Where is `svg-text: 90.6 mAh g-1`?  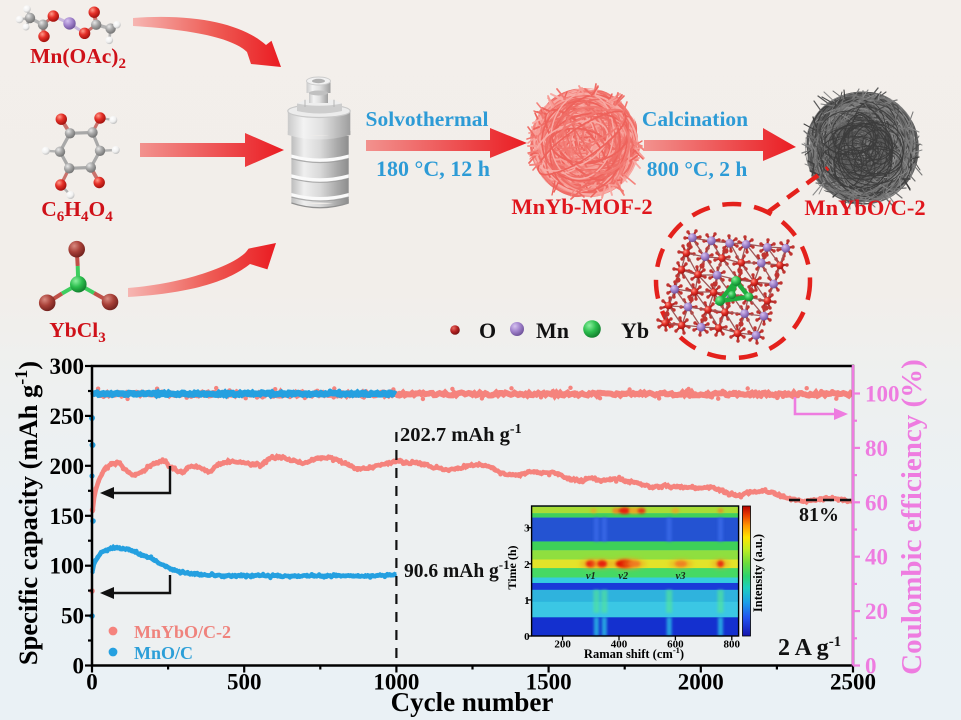 svg-text: 90.6 mAh g-1 is located at coordinates (457, 569).